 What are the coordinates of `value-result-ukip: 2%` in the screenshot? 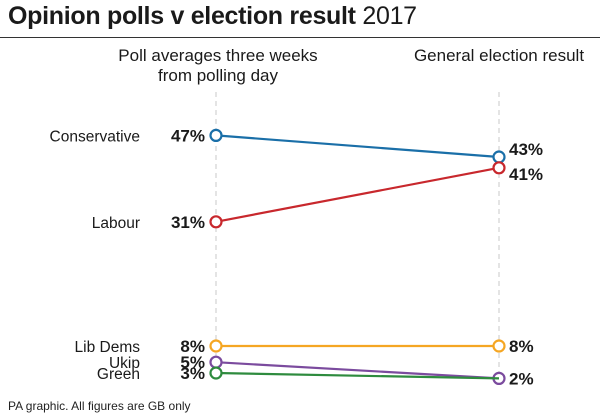 It's located at (521, 378).